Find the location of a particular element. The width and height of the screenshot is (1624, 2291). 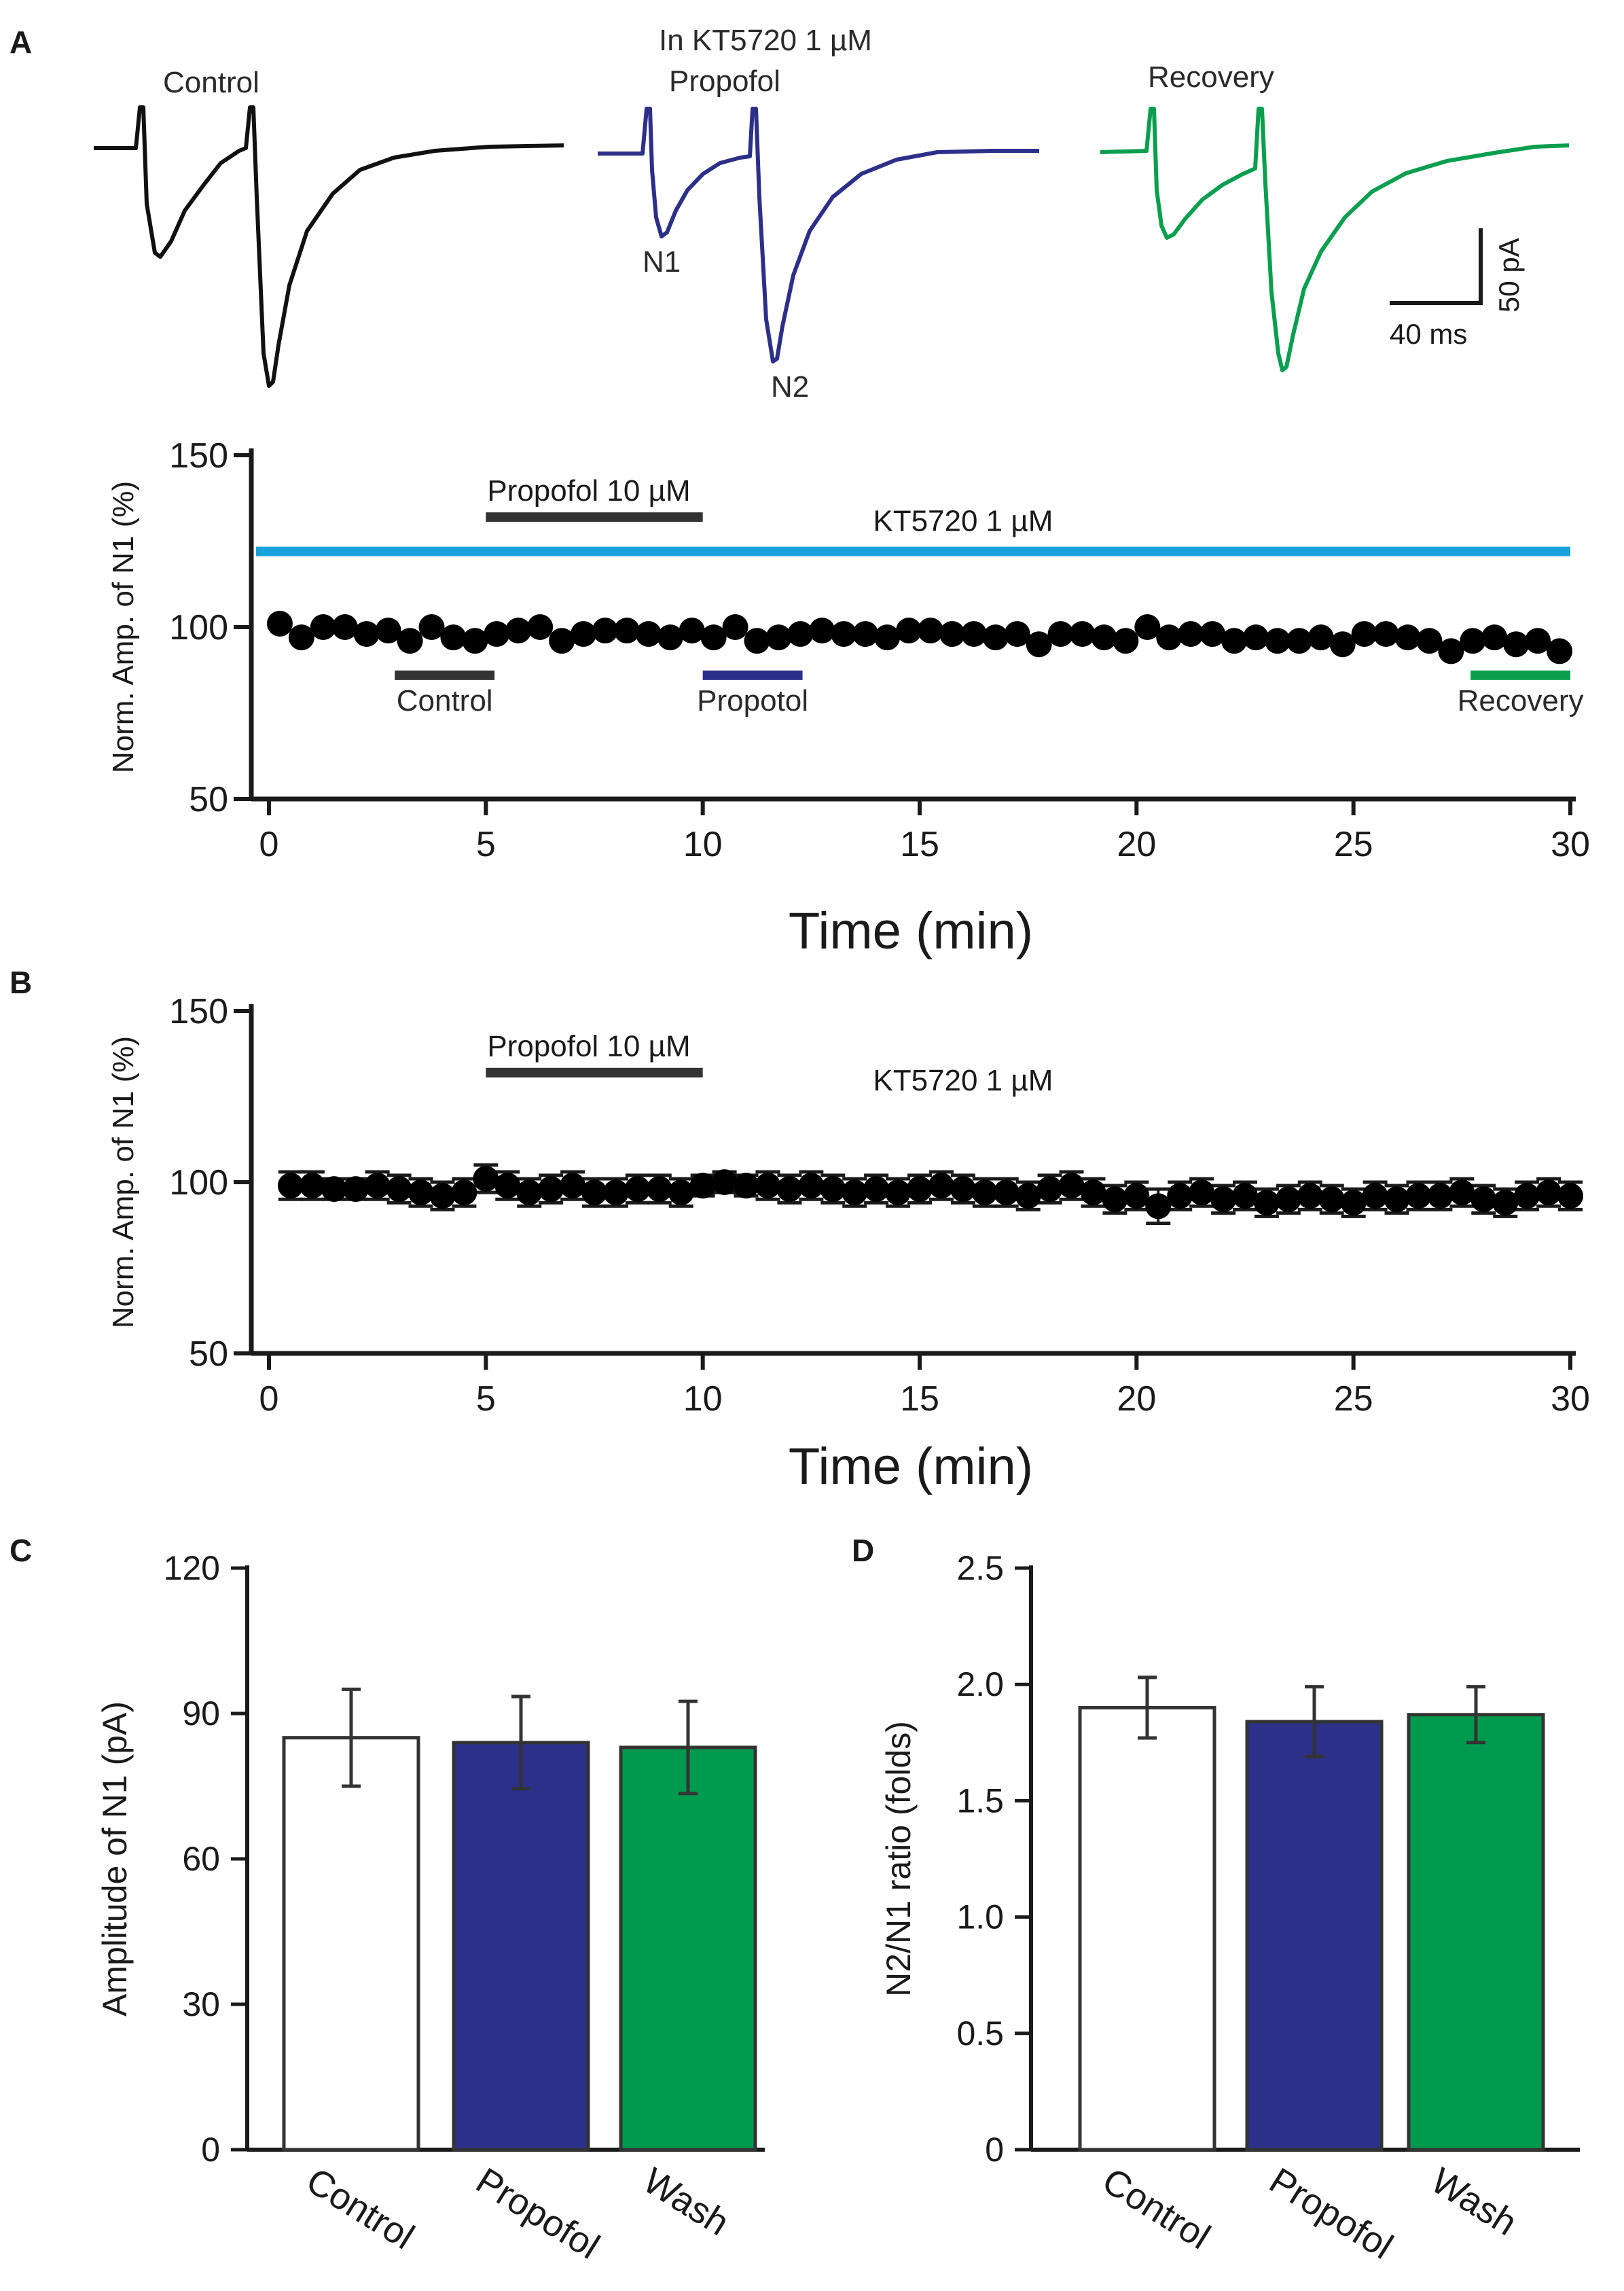

propofol-trace is located at coordinates (818, 235).